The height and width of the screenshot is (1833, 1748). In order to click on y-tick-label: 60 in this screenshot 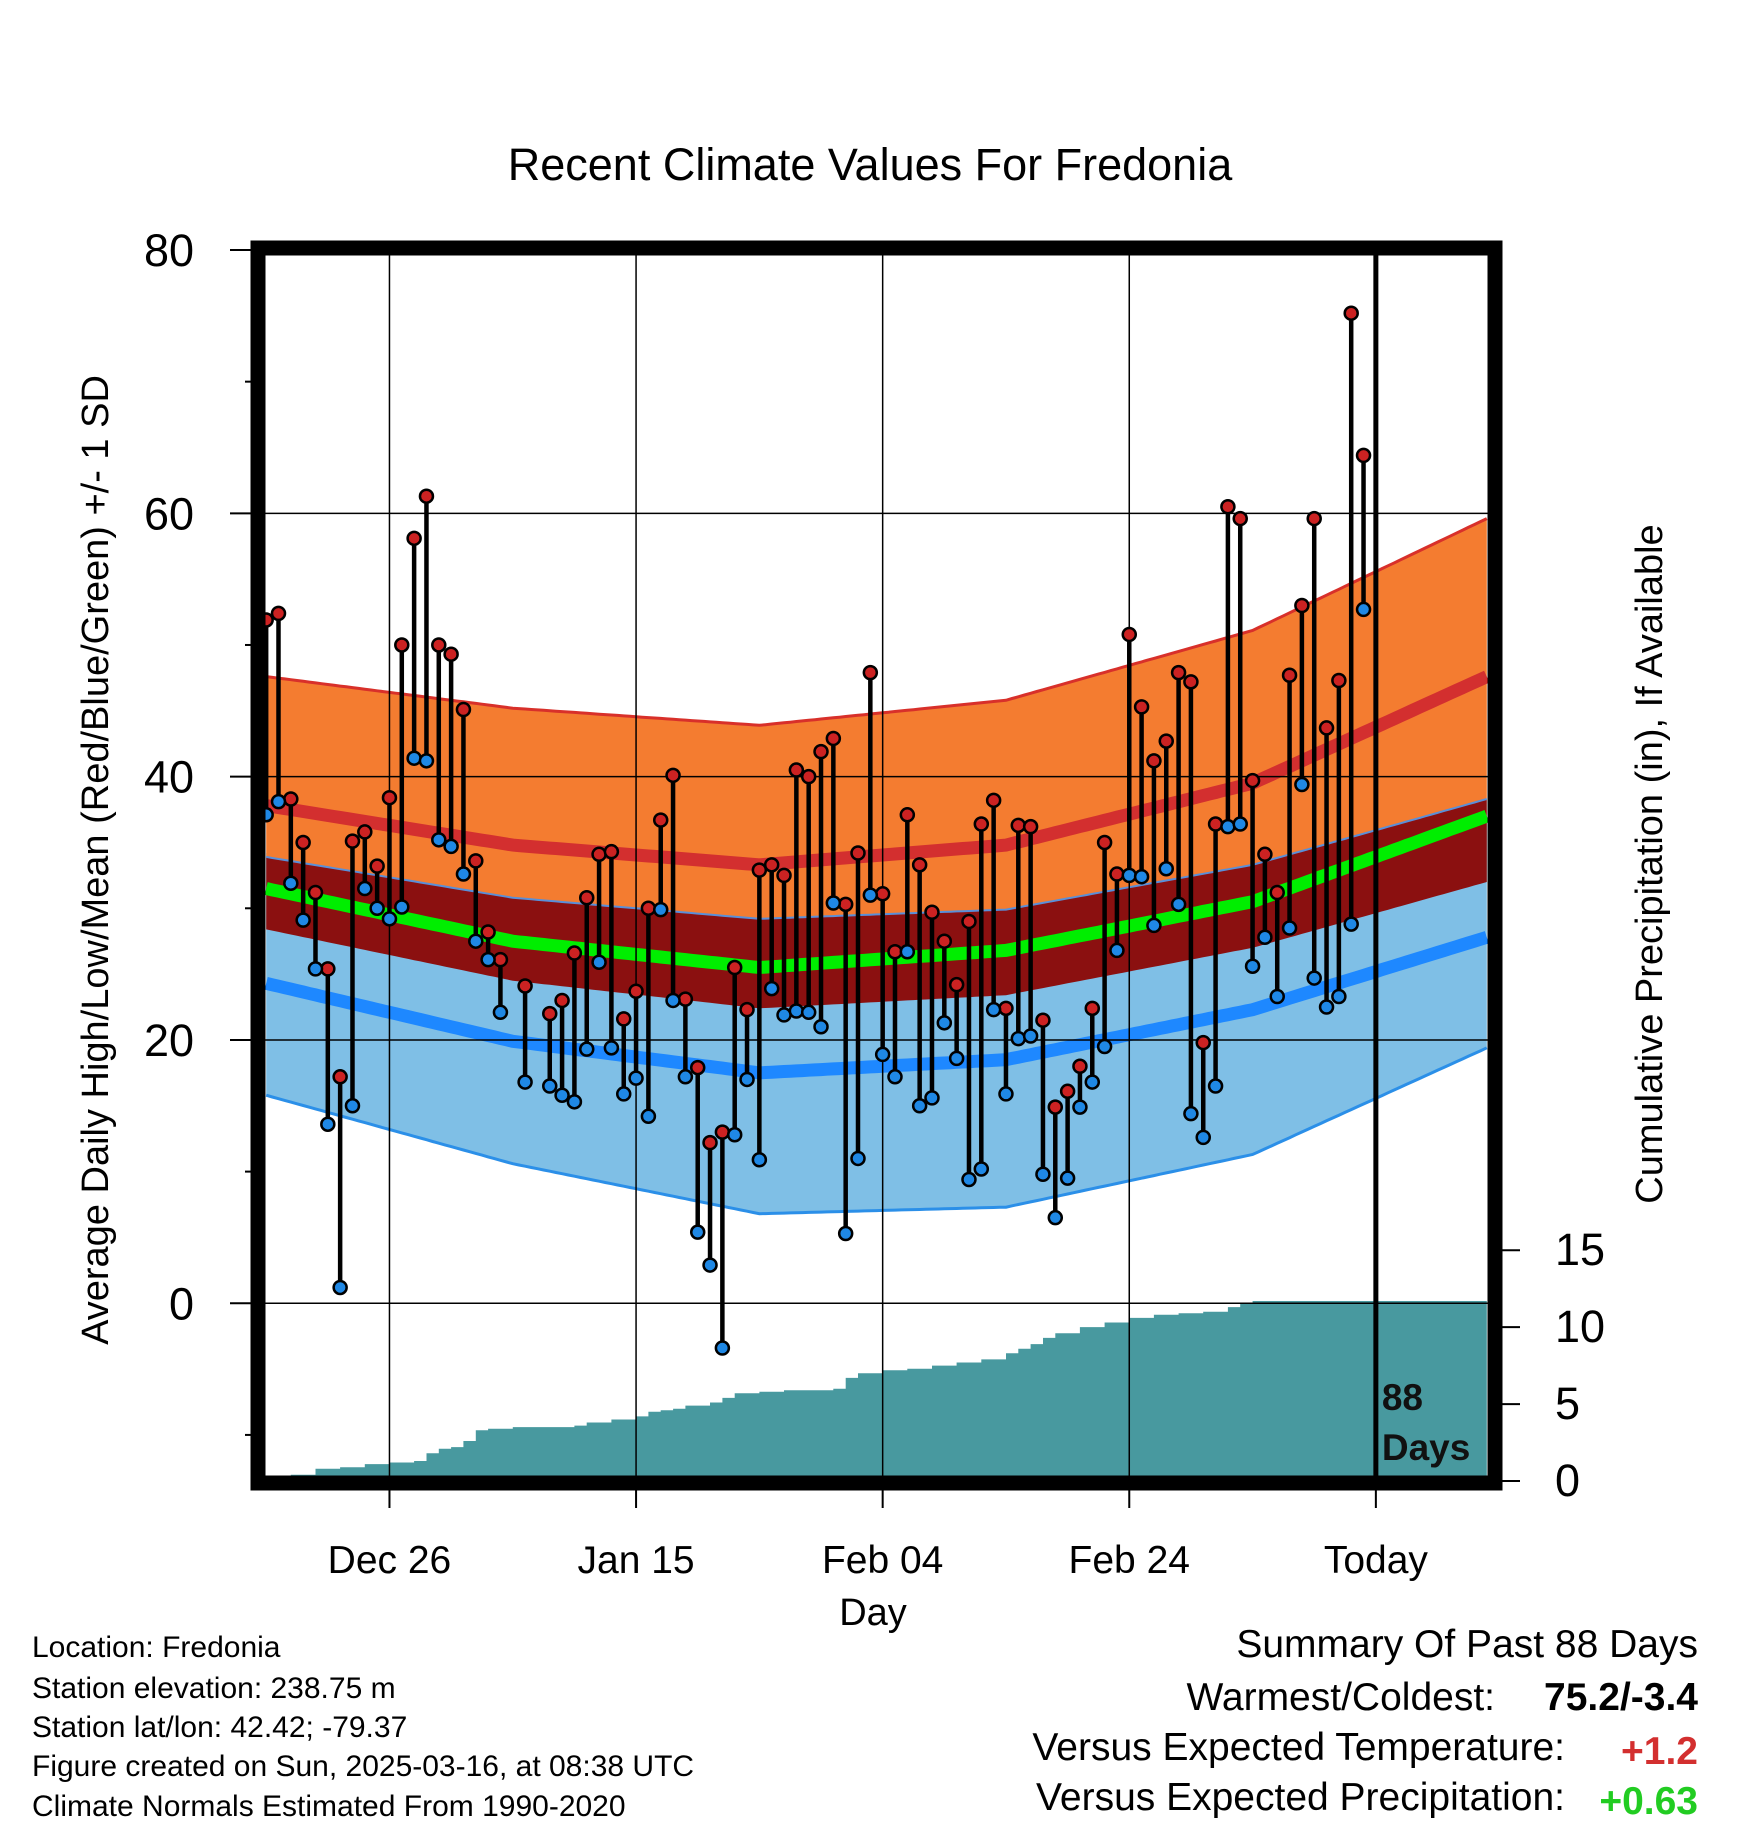, I will do `click(169, 513)`.